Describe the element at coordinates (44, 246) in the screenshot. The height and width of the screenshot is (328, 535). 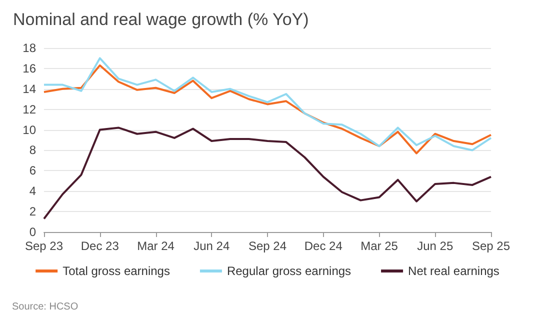
I see `x-tick-label: Sep 23` at that location.